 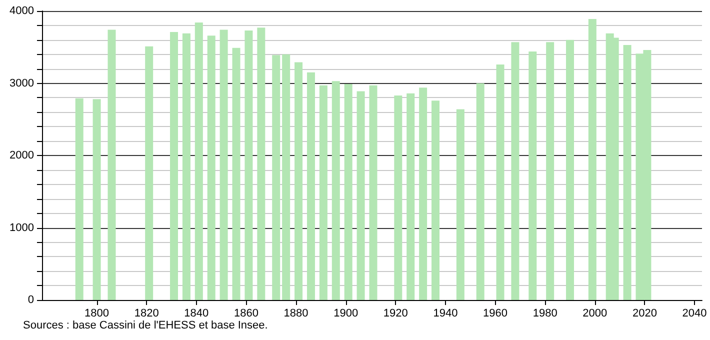 What do you see at coordinates (22, 228) in the screenshot?
I see `y-tick-label: 1000` at bounding box center [22, 228].